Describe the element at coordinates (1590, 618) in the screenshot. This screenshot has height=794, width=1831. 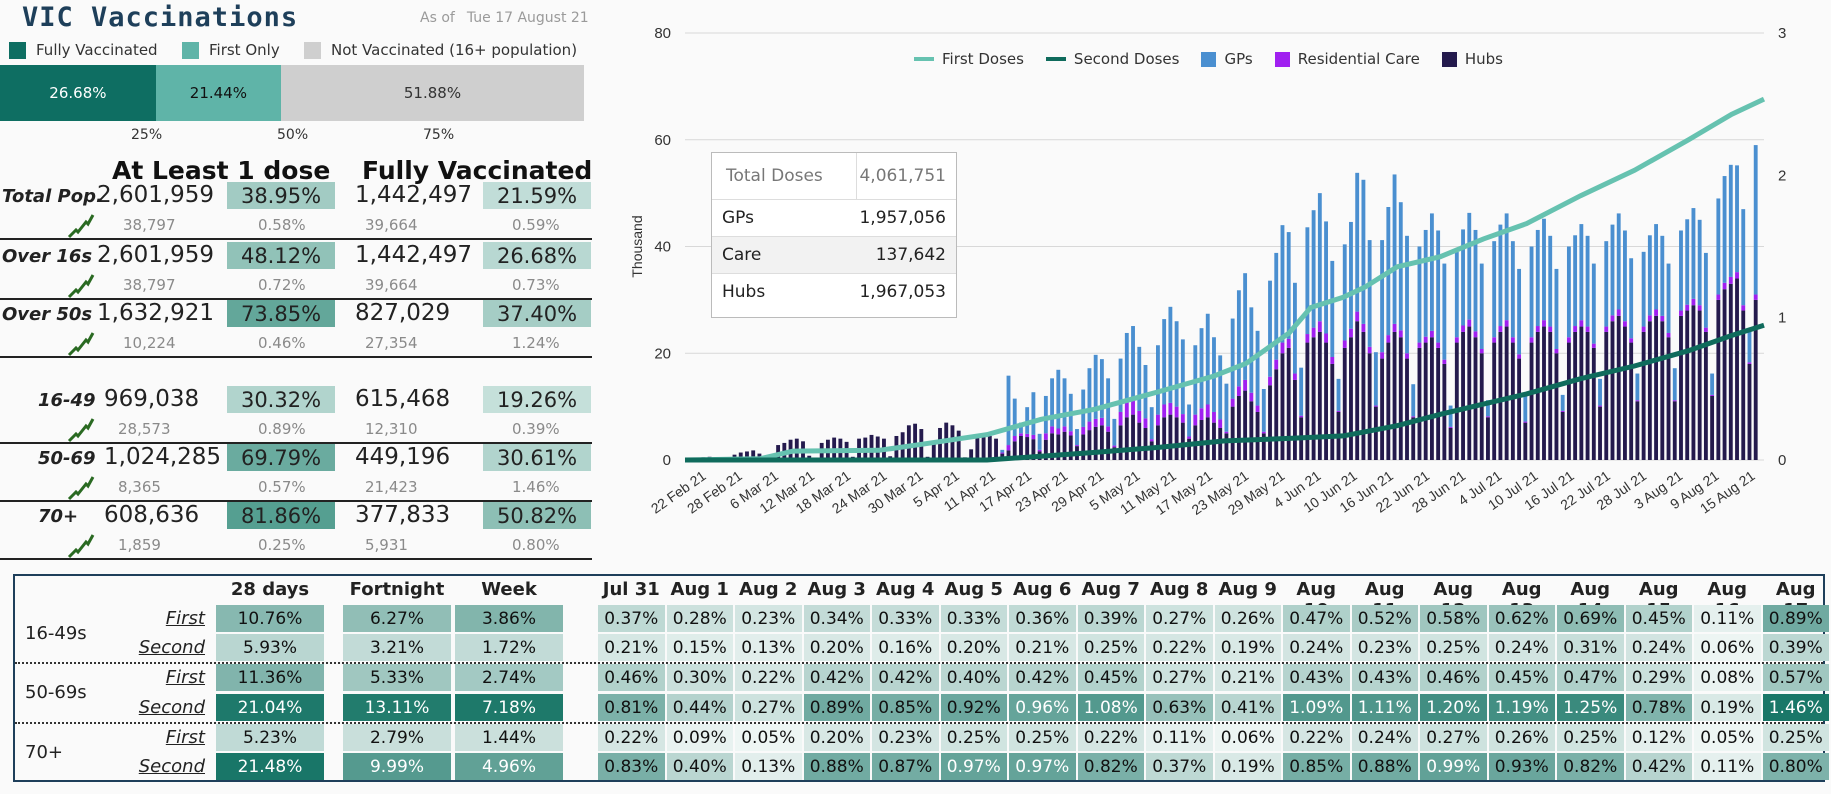
I see `rate-cell: 0.69%` at that location.